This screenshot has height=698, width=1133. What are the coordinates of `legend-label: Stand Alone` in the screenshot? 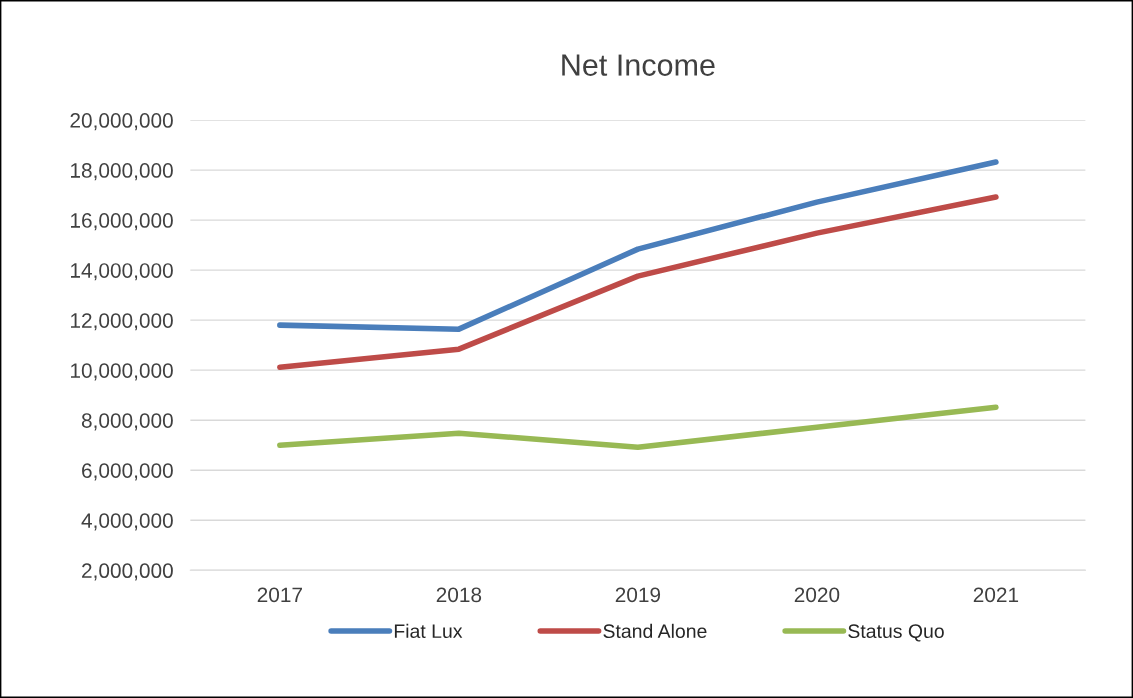 It's located at (655, 631).